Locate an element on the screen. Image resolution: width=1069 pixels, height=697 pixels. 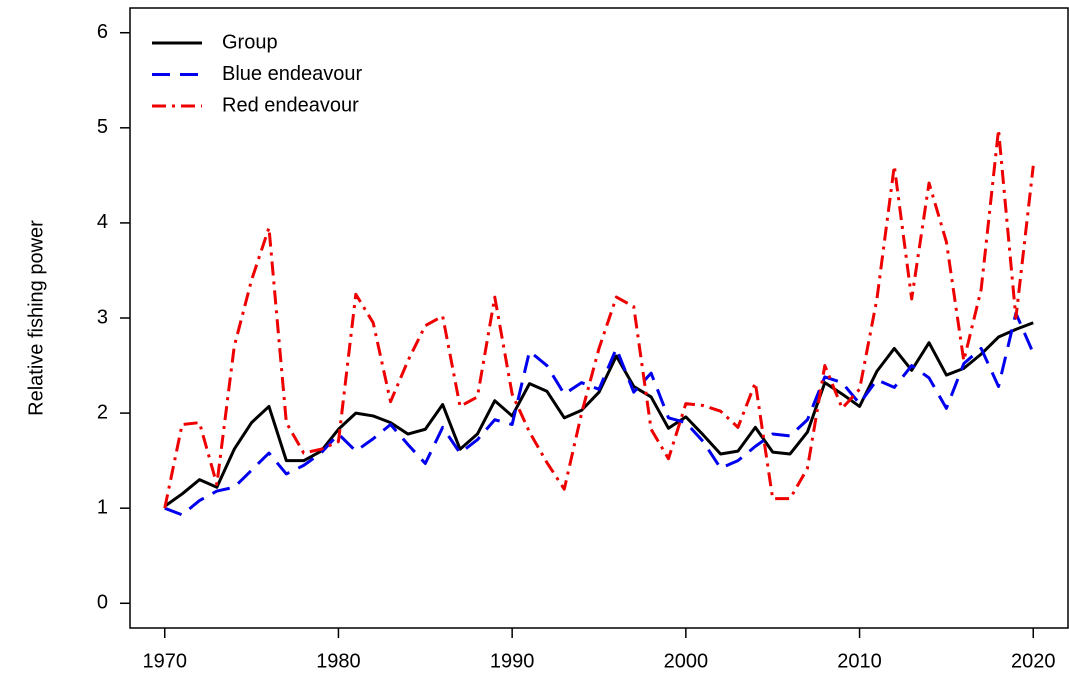
y-tick-label: 4 is located at coordinates (102, 222).